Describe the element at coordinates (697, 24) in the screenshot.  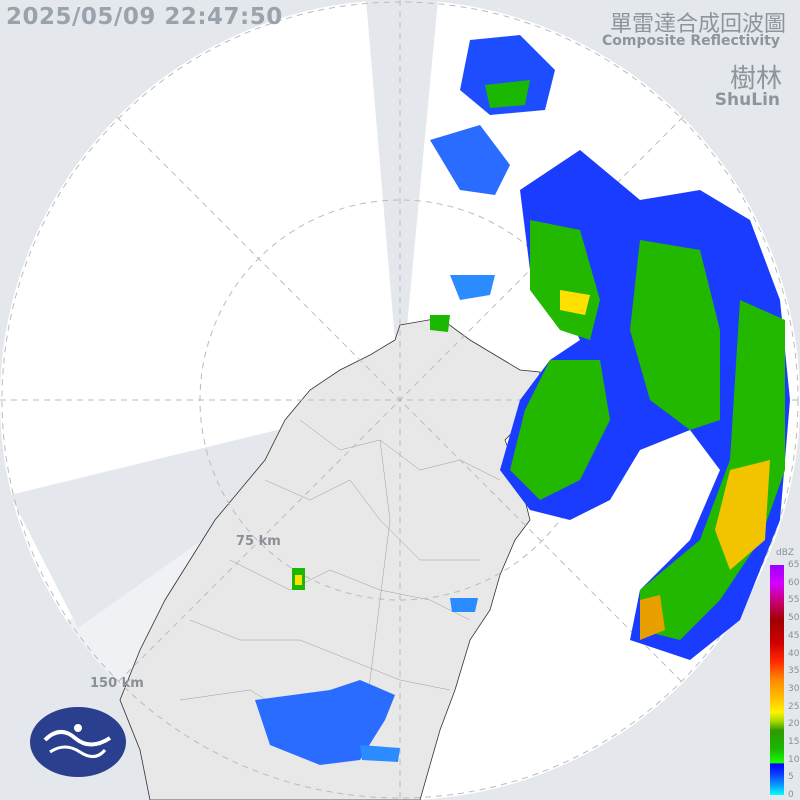
I see `title-zh: 單雷達合成回波圖` at that location.